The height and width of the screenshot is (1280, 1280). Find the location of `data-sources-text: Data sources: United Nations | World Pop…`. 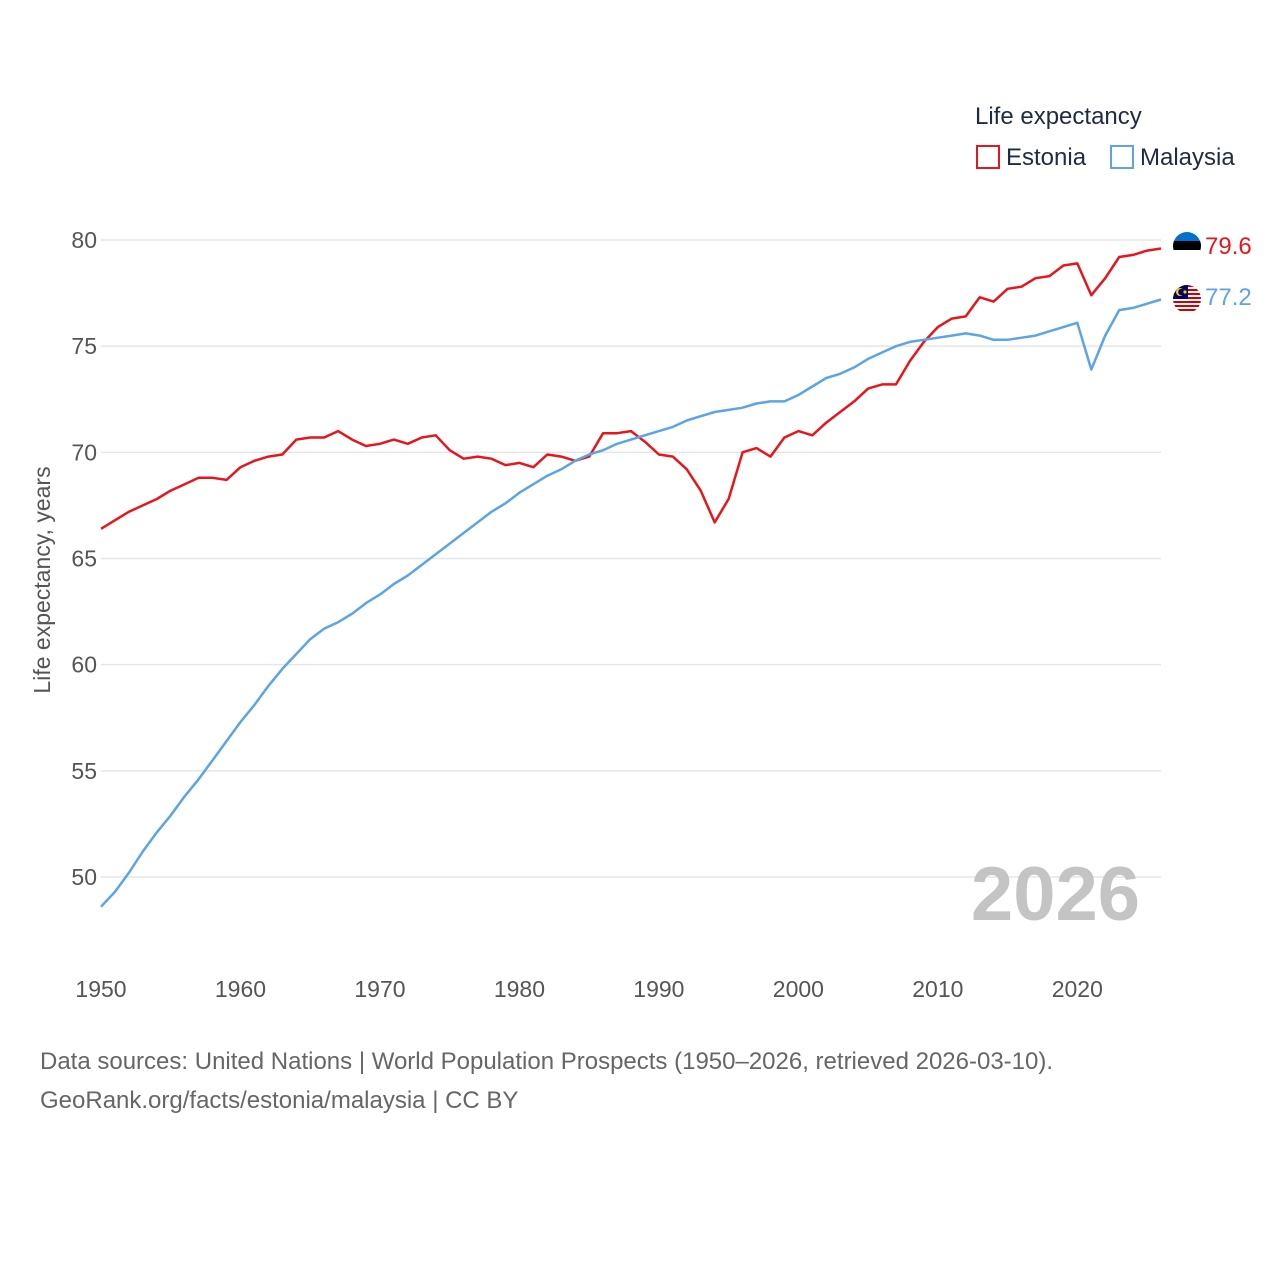

data-sources-text: Data sources: United Nations | World Pop… is located at coordinates (547, 1061).